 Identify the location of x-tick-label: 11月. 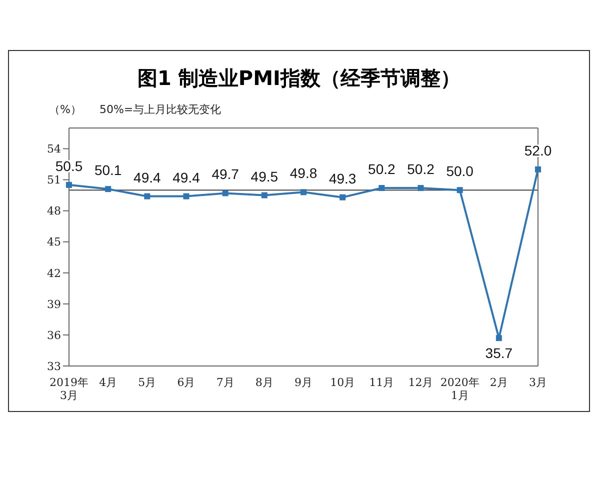
(381, 382).